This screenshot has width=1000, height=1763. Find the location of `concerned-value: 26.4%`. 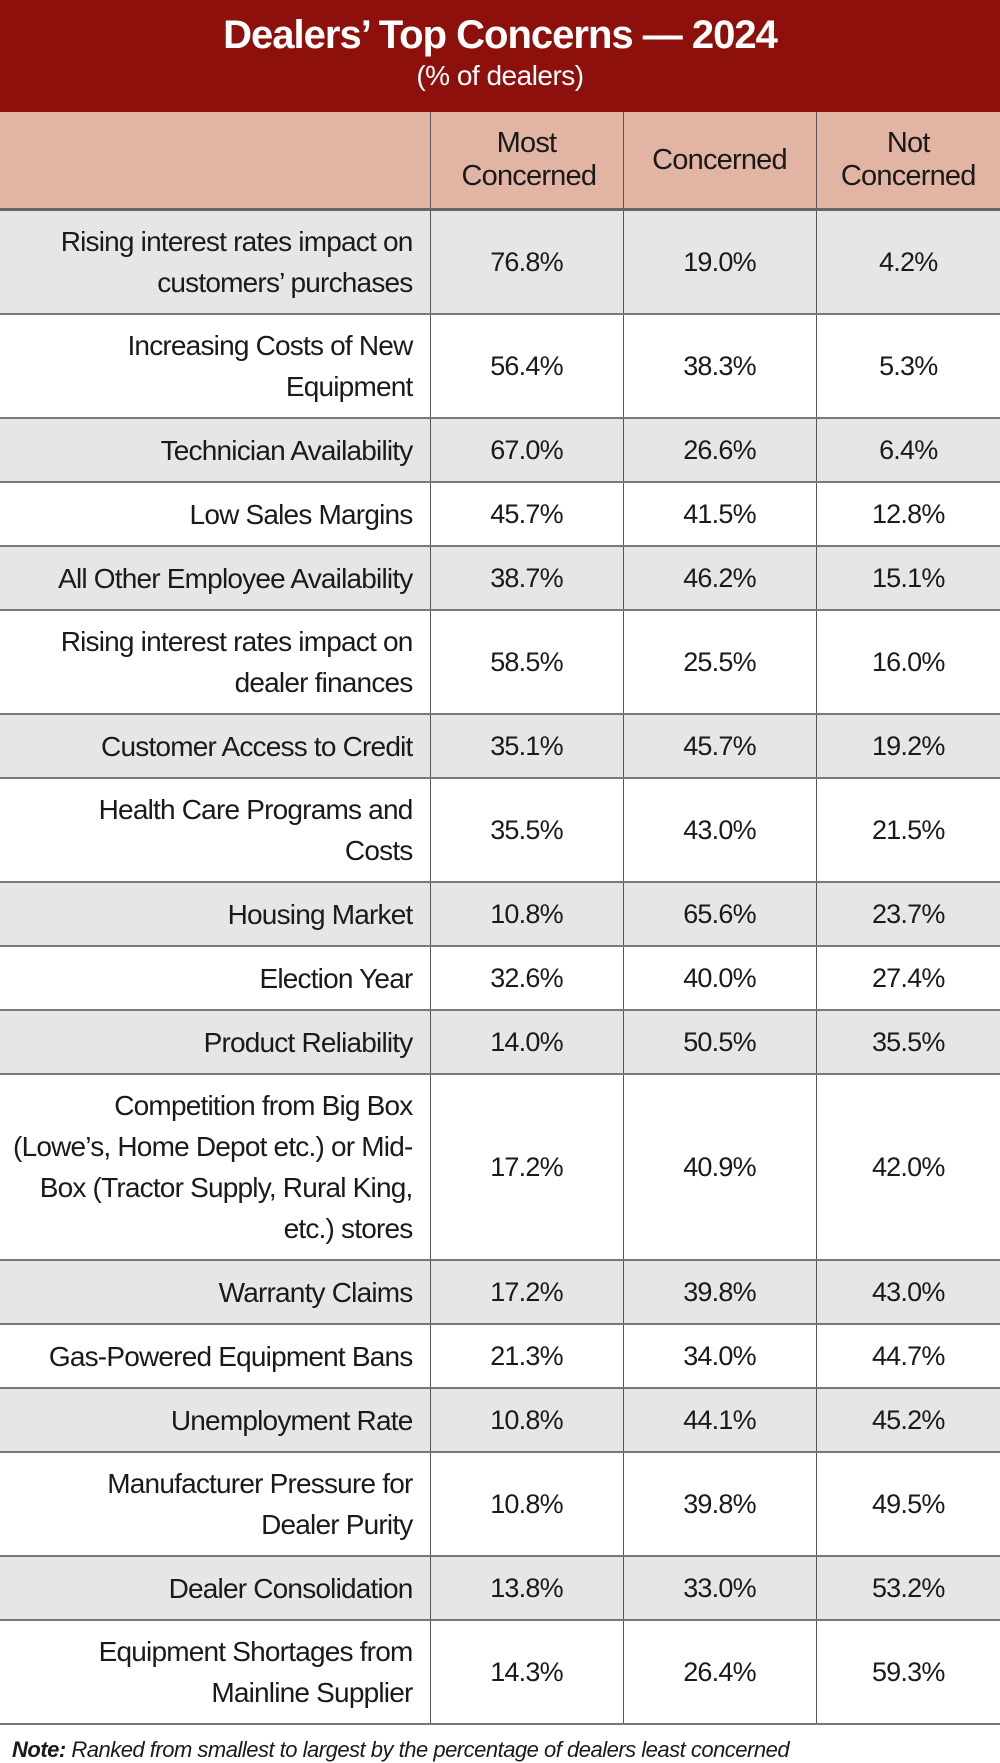

concerned-value: 26.4% is located at coordinates (719, 1672).